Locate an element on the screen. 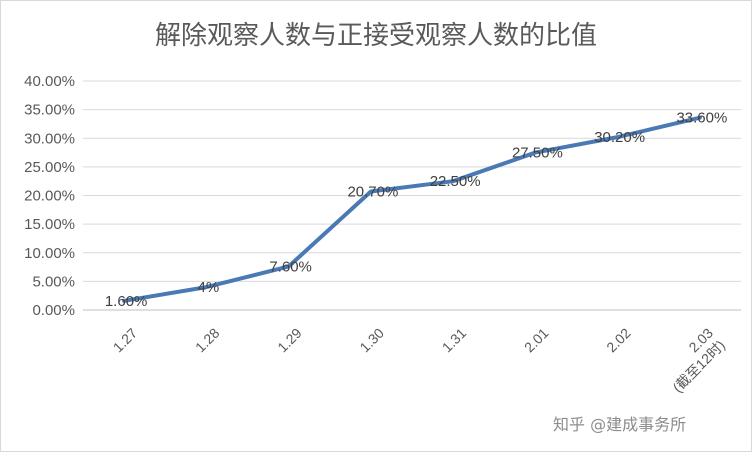 The height and width of the screenshot is (452, 752). data-label: 30.20% is located at coordinates (619, 137).